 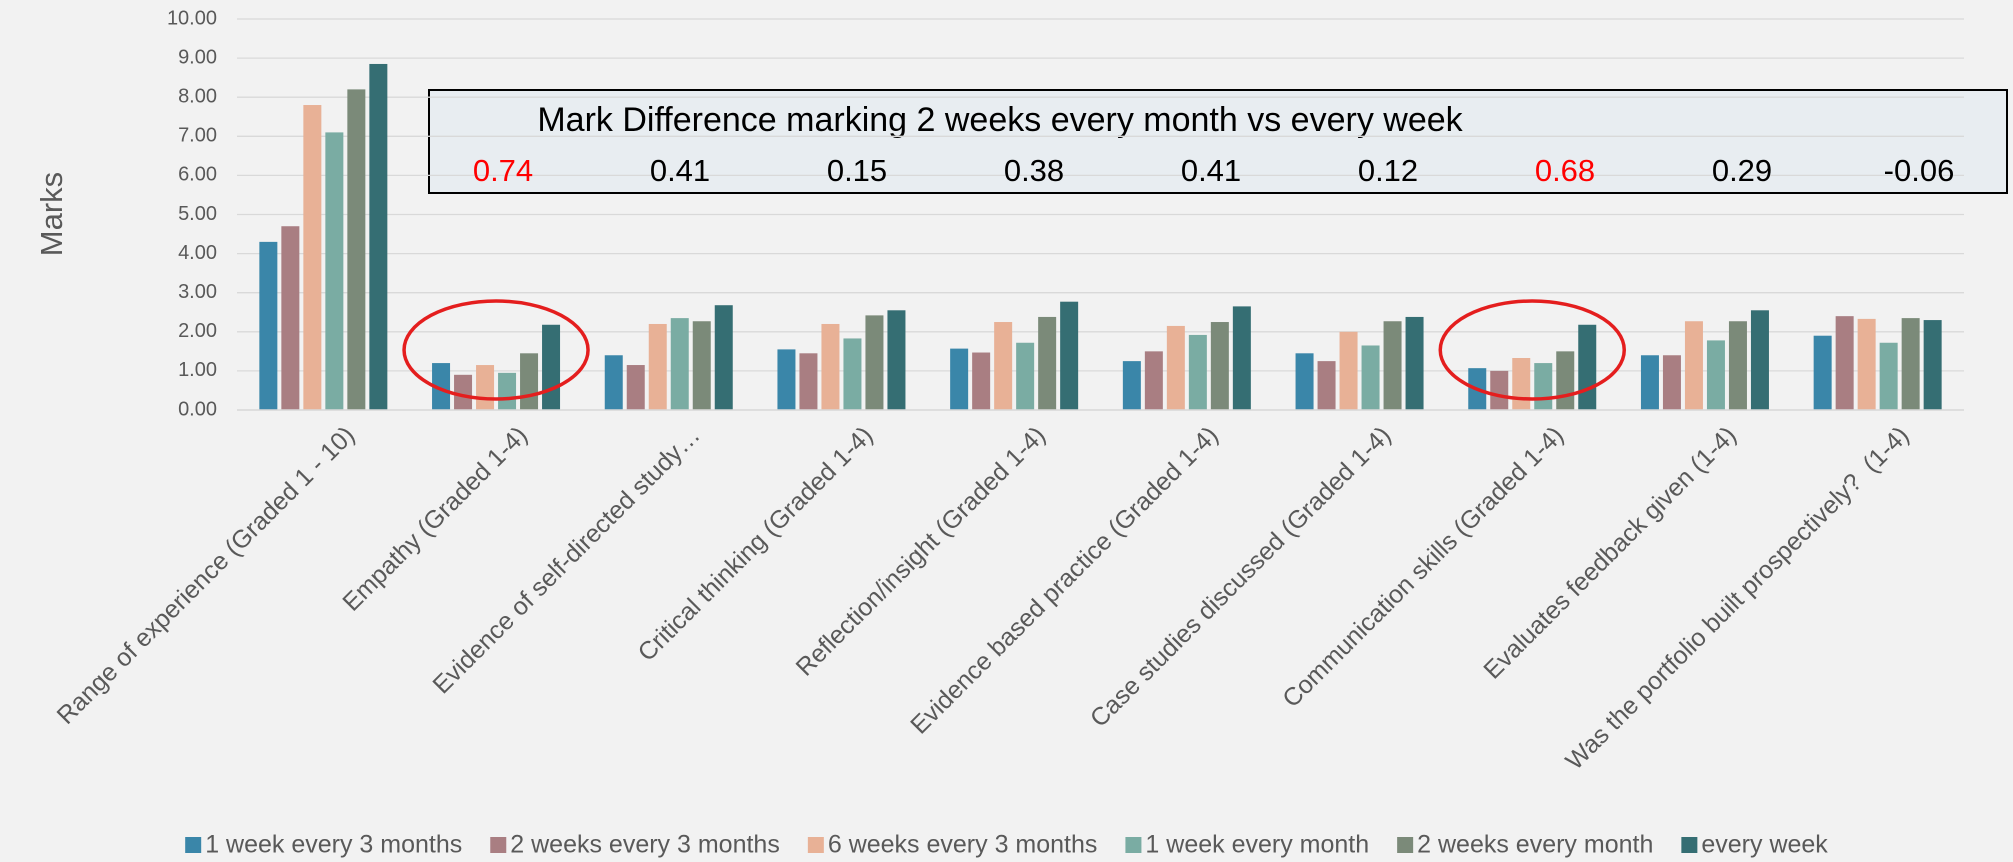 What do you see at coordinates (503, 170) in the screenshot?
I see `annotation-value: 0.74` at bounding box center [503, 170].